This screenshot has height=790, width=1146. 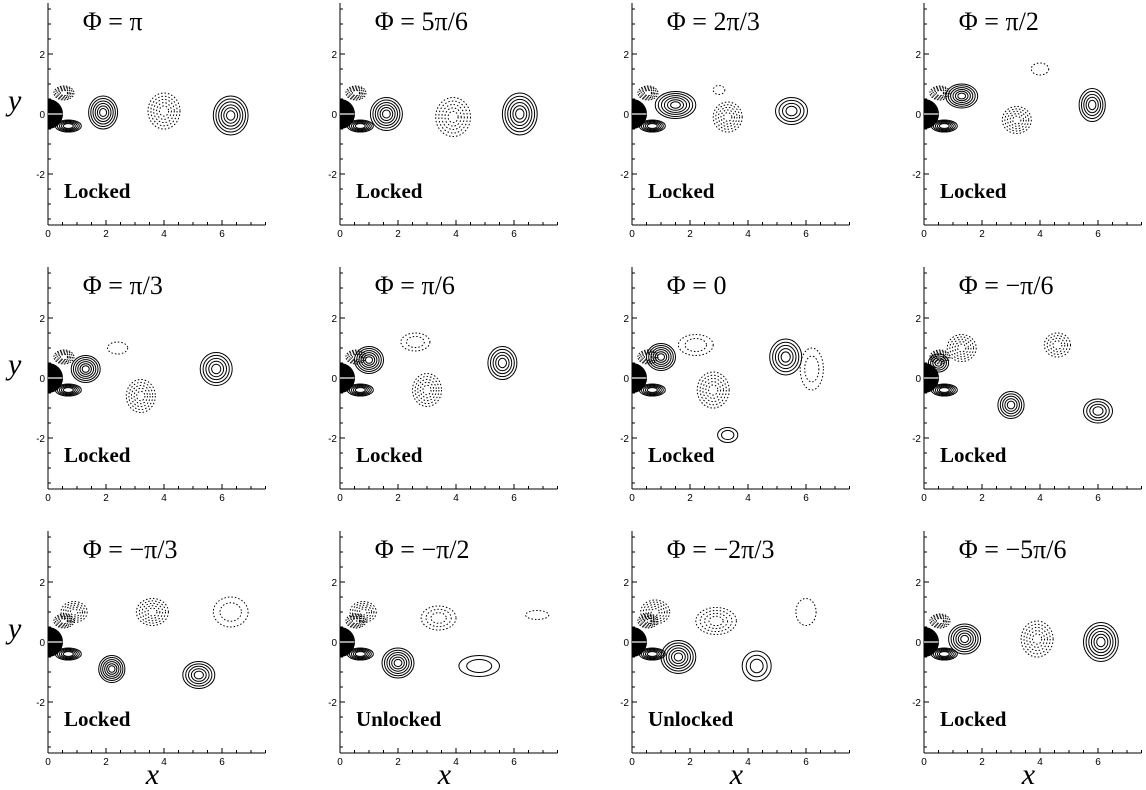 What do you see at coordinates (1006, 285) in the screenshot?
I see `phase-label: Φ = −π/6` at bounding box center [1006, 285].